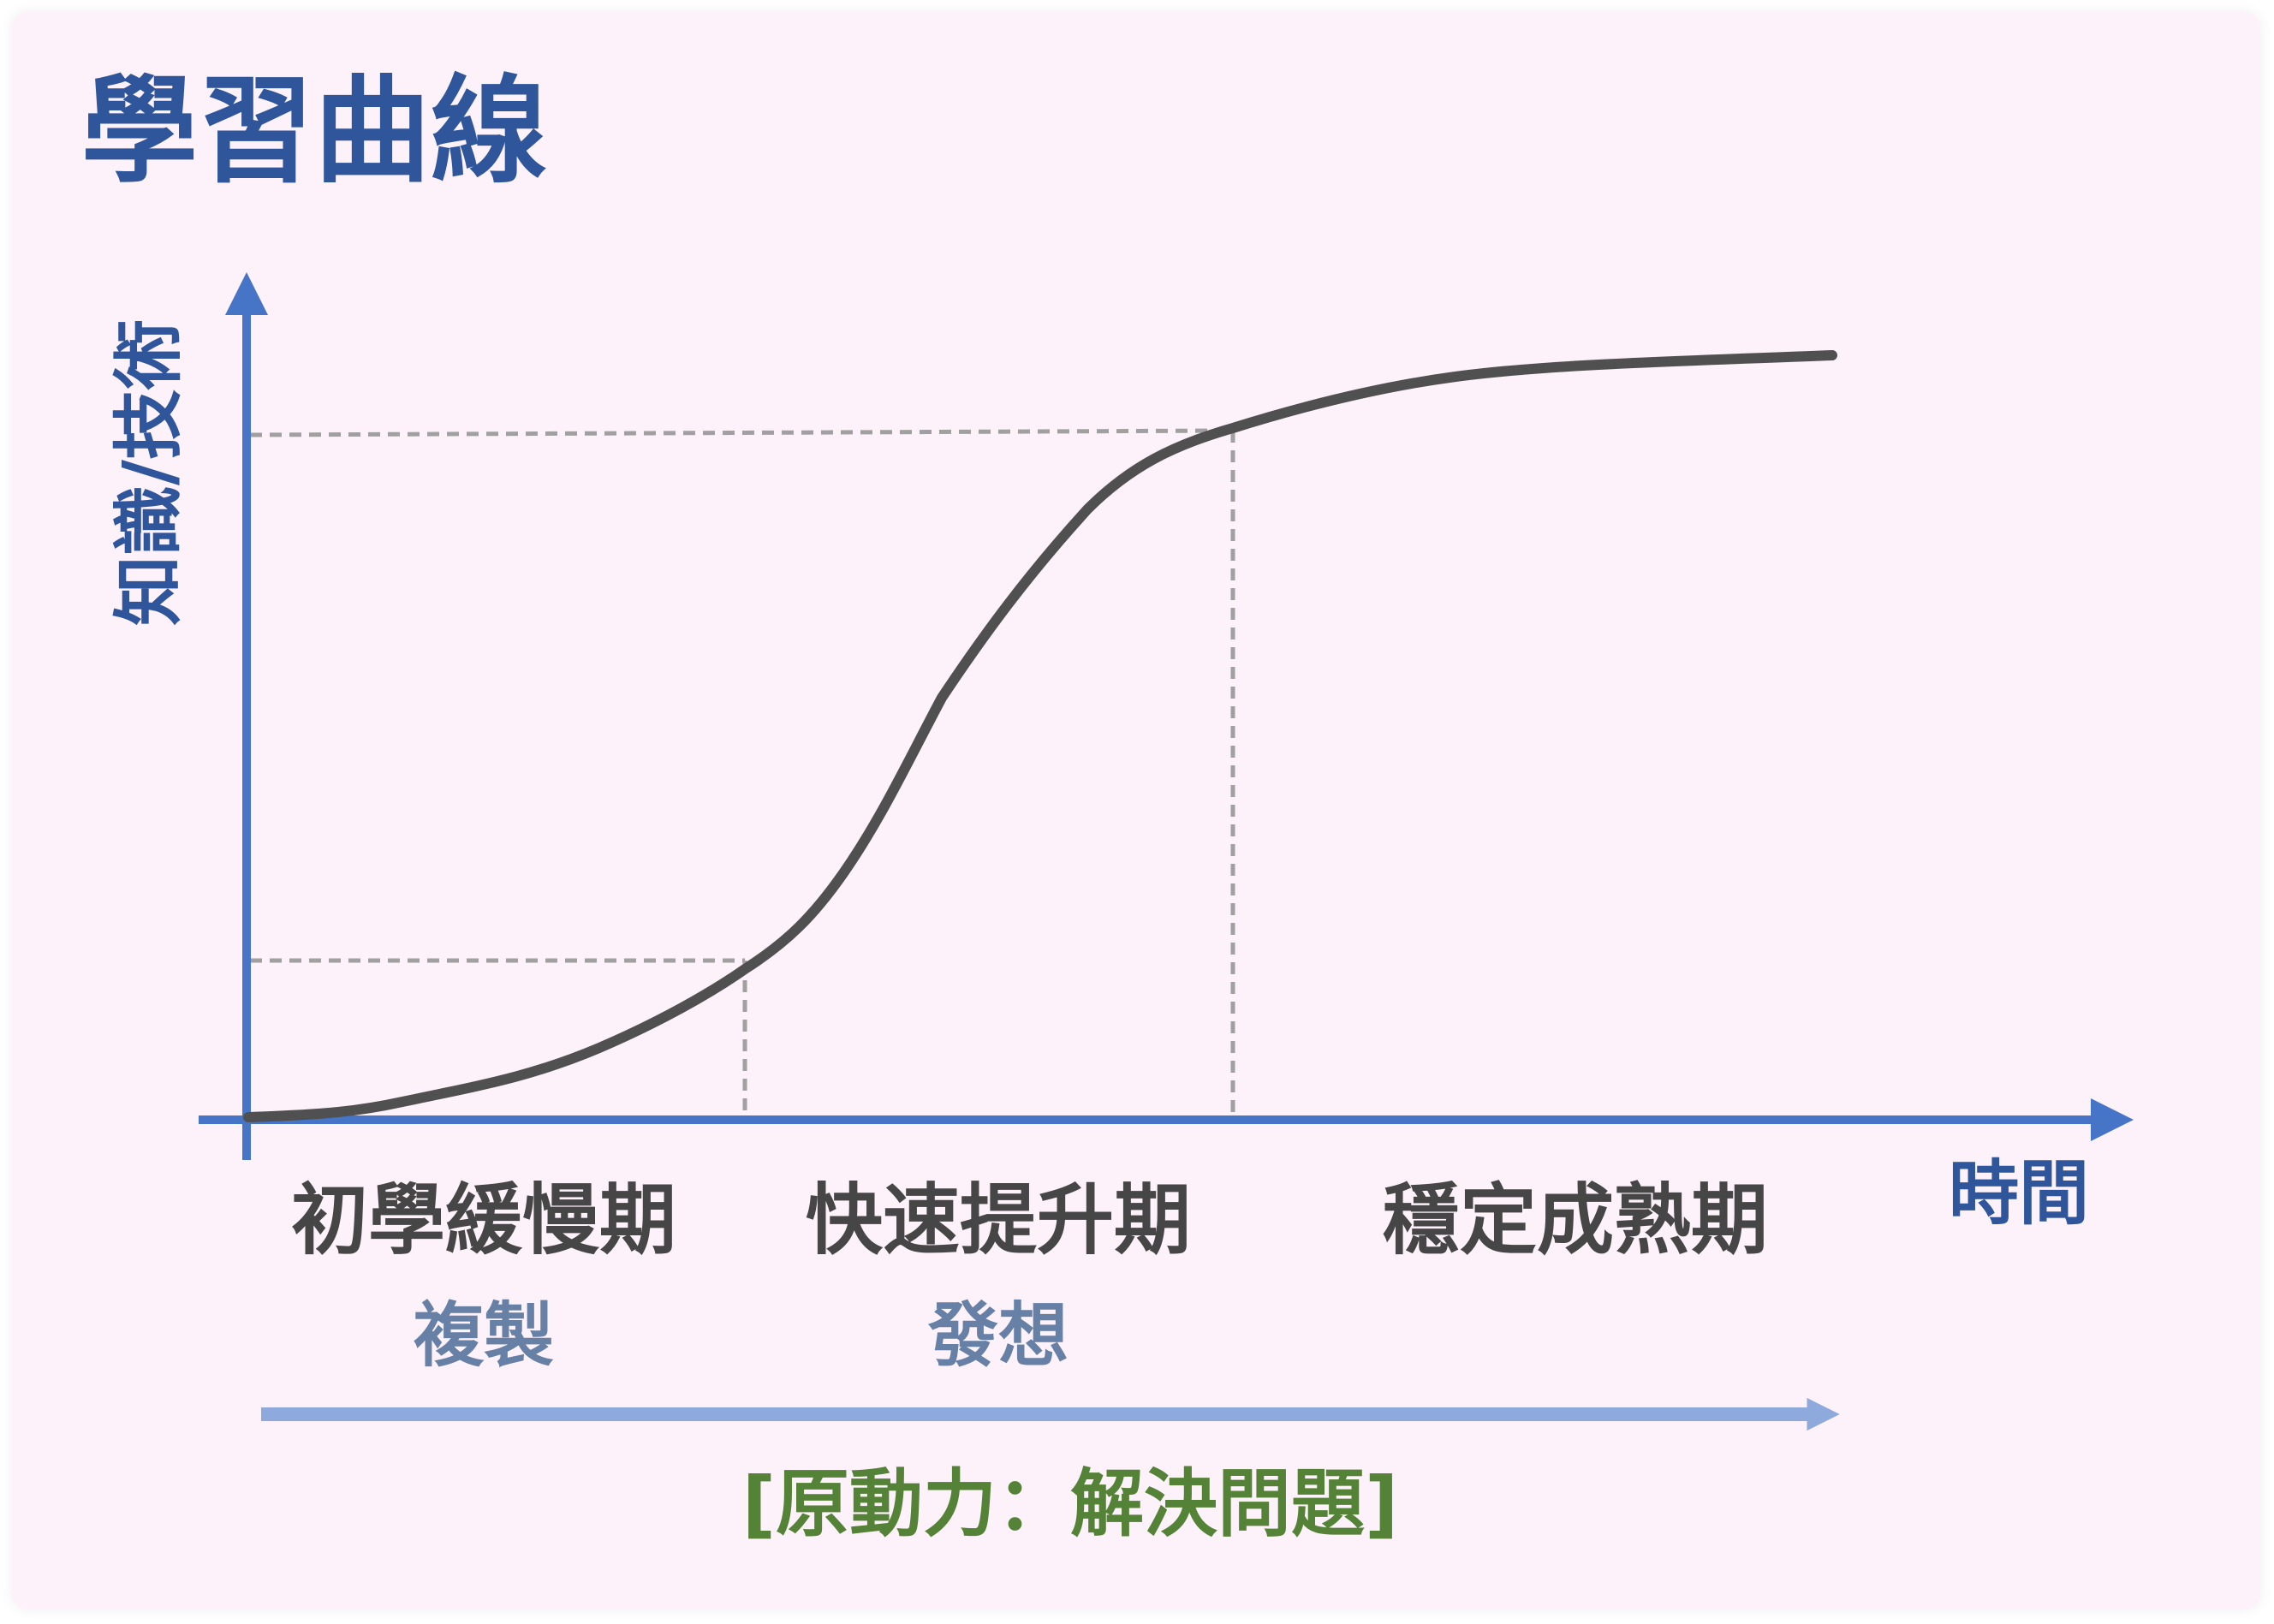  I want to click on guide-line-horizontal-high, so click(741, 432).